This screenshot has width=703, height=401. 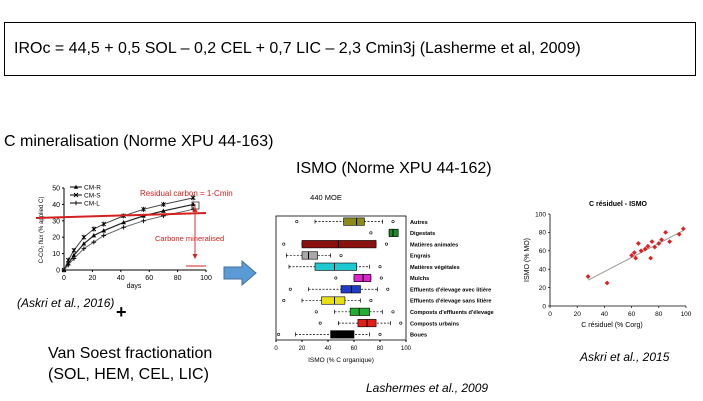 What do you see at coordinates (56, 221) in the screenshot?
I see `y-tick-label: 30` at bounding box center [56, 221].